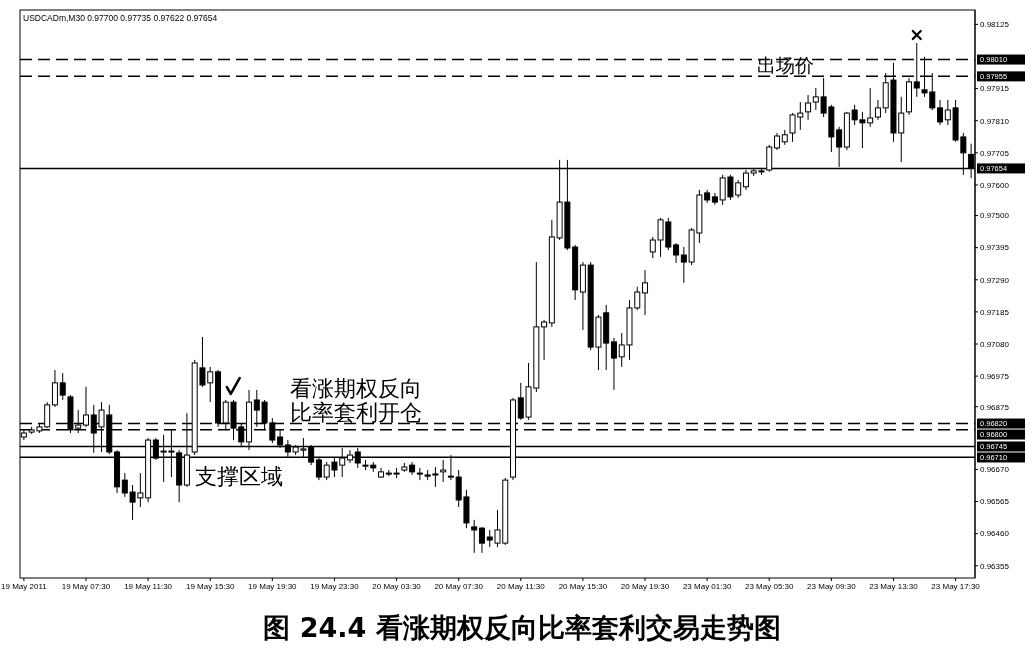 Image resolution: width=1032 pixels, height=670 pixels. I want to click on x-tick-label: 19 May 2011, so click(24, 586).